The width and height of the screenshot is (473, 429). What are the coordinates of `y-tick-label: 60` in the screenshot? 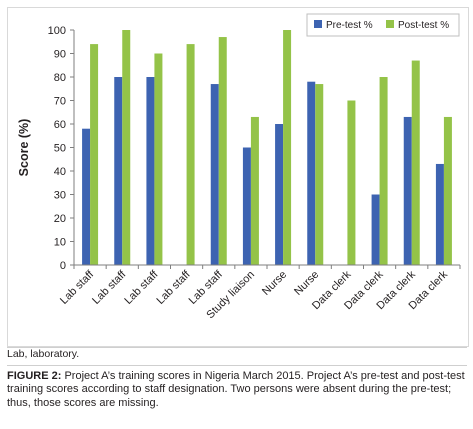 It's located at (60, 125).